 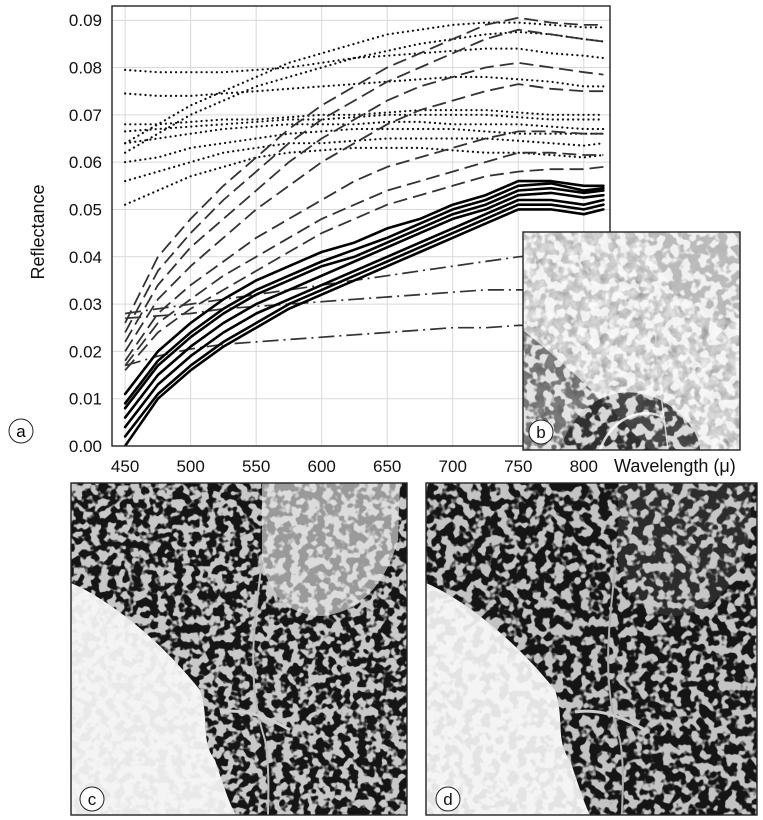 What do you see at coordinates (85, 351) in the screenshot?
I see `y-tick-label: 0.02` at bounding box center [85, 351].